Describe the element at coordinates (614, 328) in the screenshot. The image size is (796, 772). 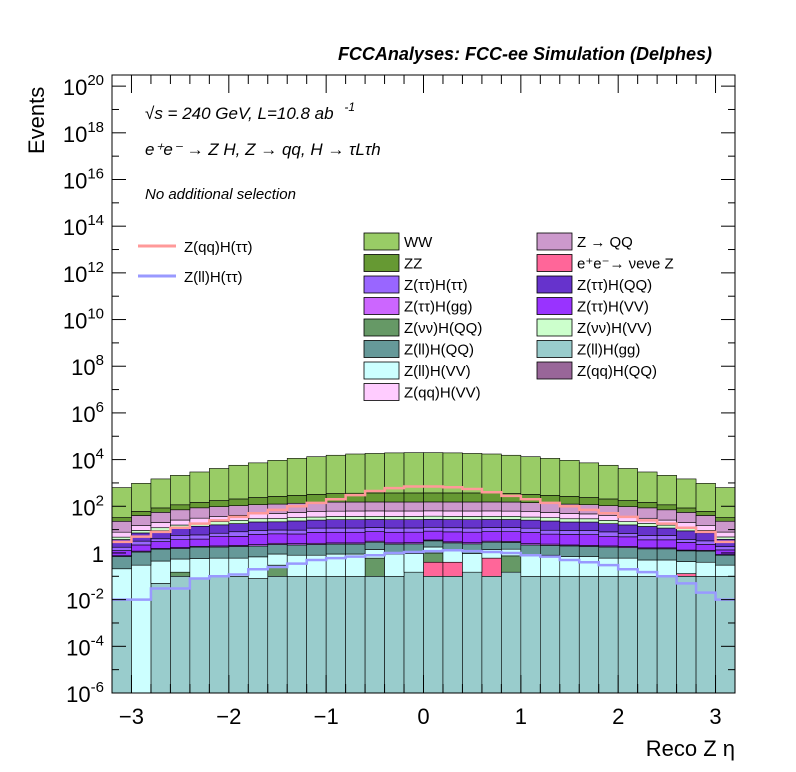
I see `legend-label: Z(νν)H(VV)` at that location.